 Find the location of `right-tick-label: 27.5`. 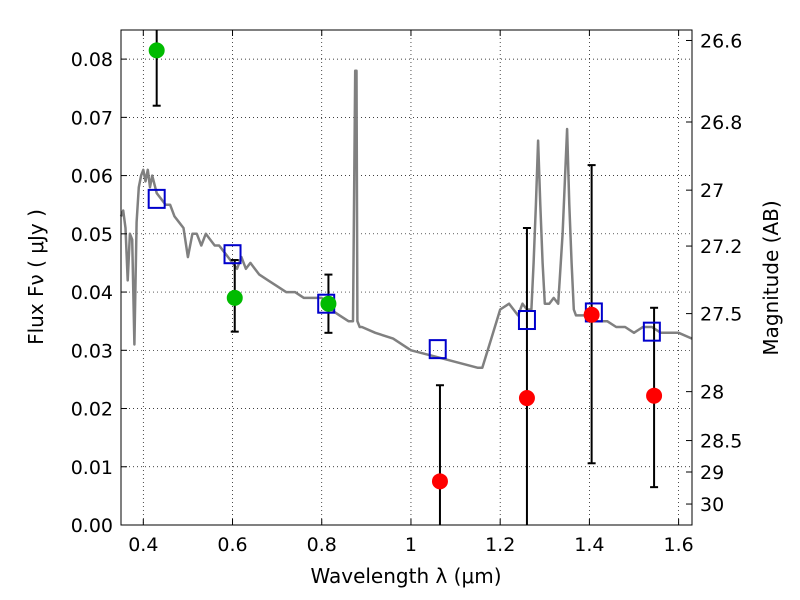

right-tick-label: 27.5 is located at coordinates (721, 315).